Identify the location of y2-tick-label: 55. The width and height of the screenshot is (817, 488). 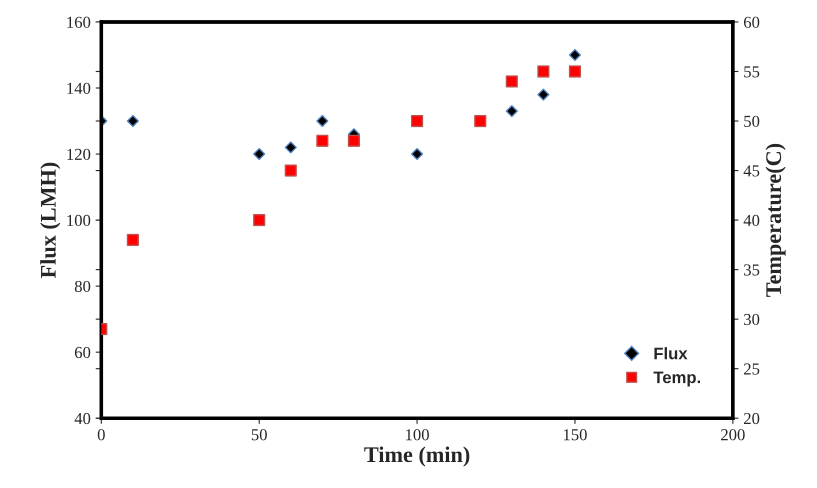
(752, 72).